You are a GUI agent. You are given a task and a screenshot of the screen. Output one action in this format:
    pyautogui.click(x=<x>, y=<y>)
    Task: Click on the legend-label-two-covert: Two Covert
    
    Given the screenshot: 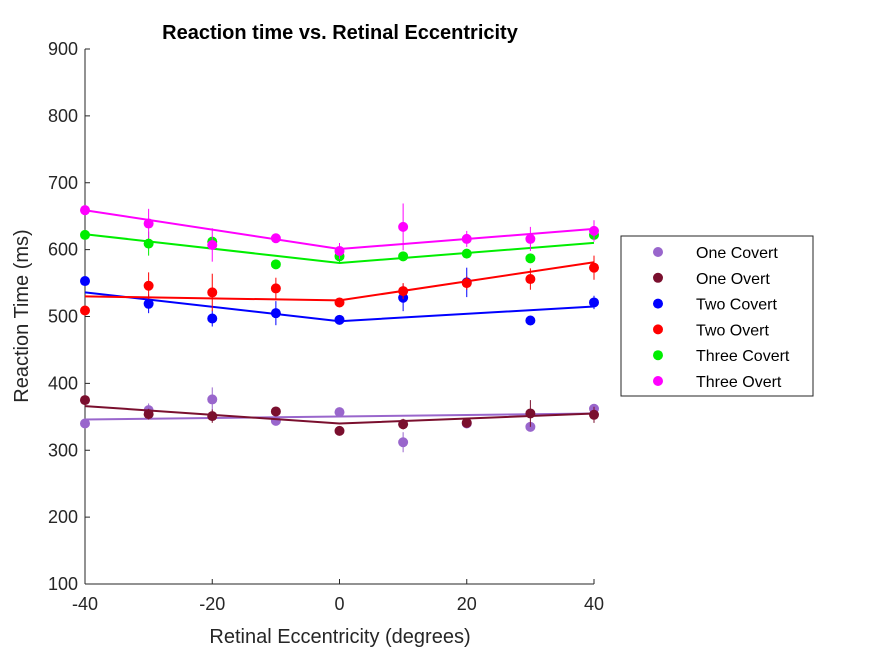 What is the action you would take?
    pyautogui.click(x=736, y=305)
    